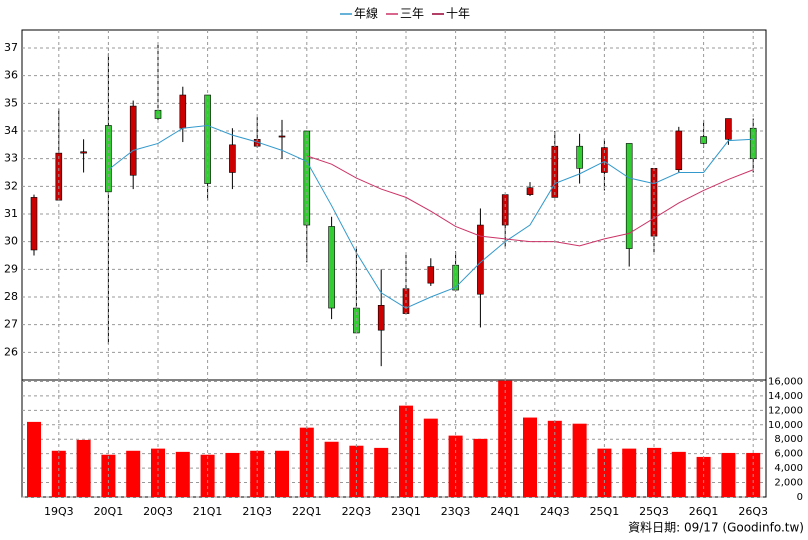  What do you see at coordinates (788, 468) in the screenshot?
I see `y-tick-label: 4,000` at bounding box center [788, 468].